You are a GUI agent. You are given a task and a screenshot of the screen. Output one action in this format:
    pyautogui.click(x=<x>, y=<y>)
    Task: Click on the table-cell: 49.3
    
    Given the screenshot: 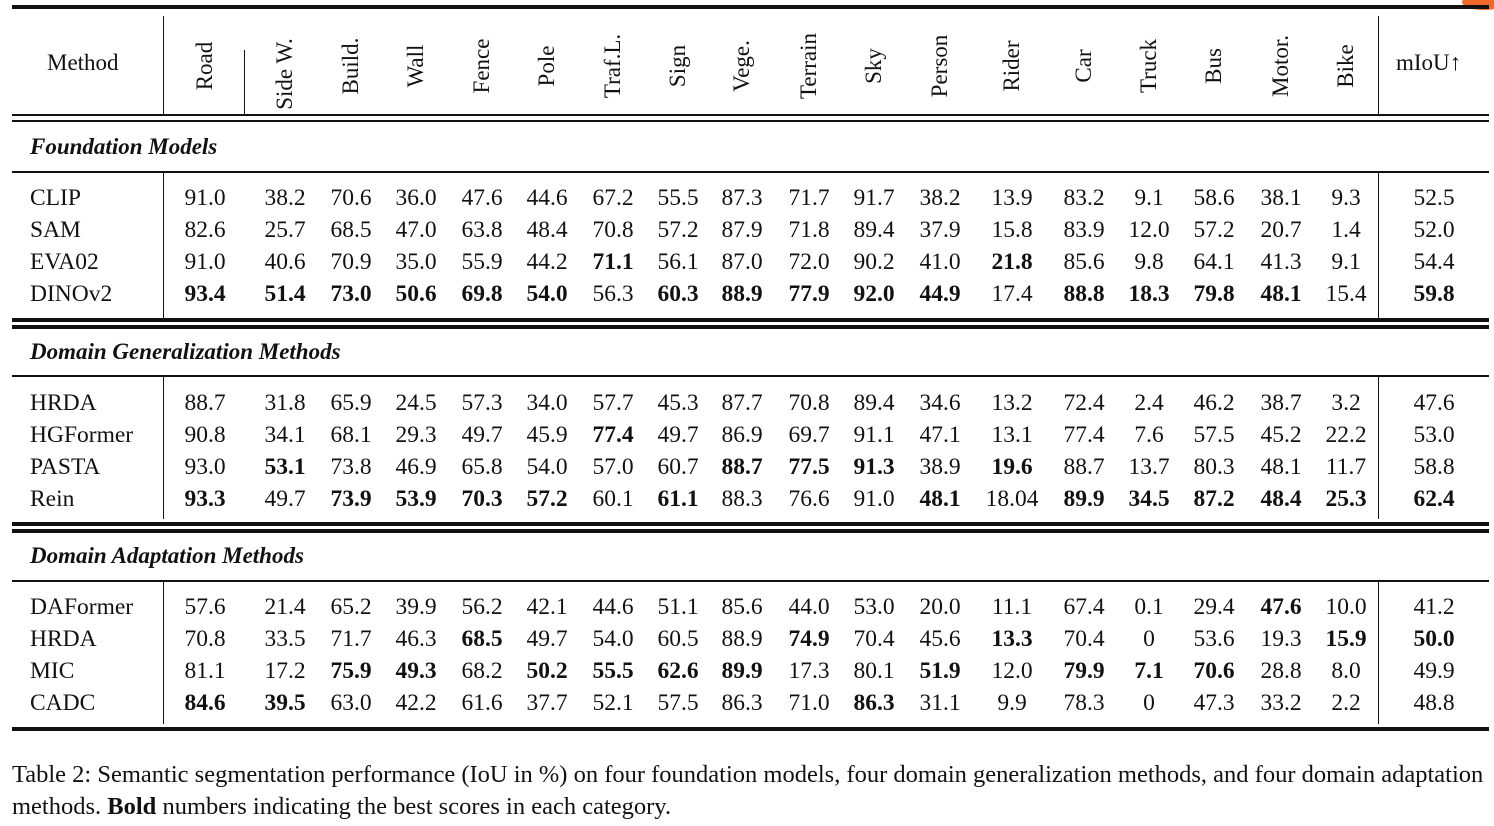 What is the action you would take?
    pyautogui.click(x=416, y=671)
    